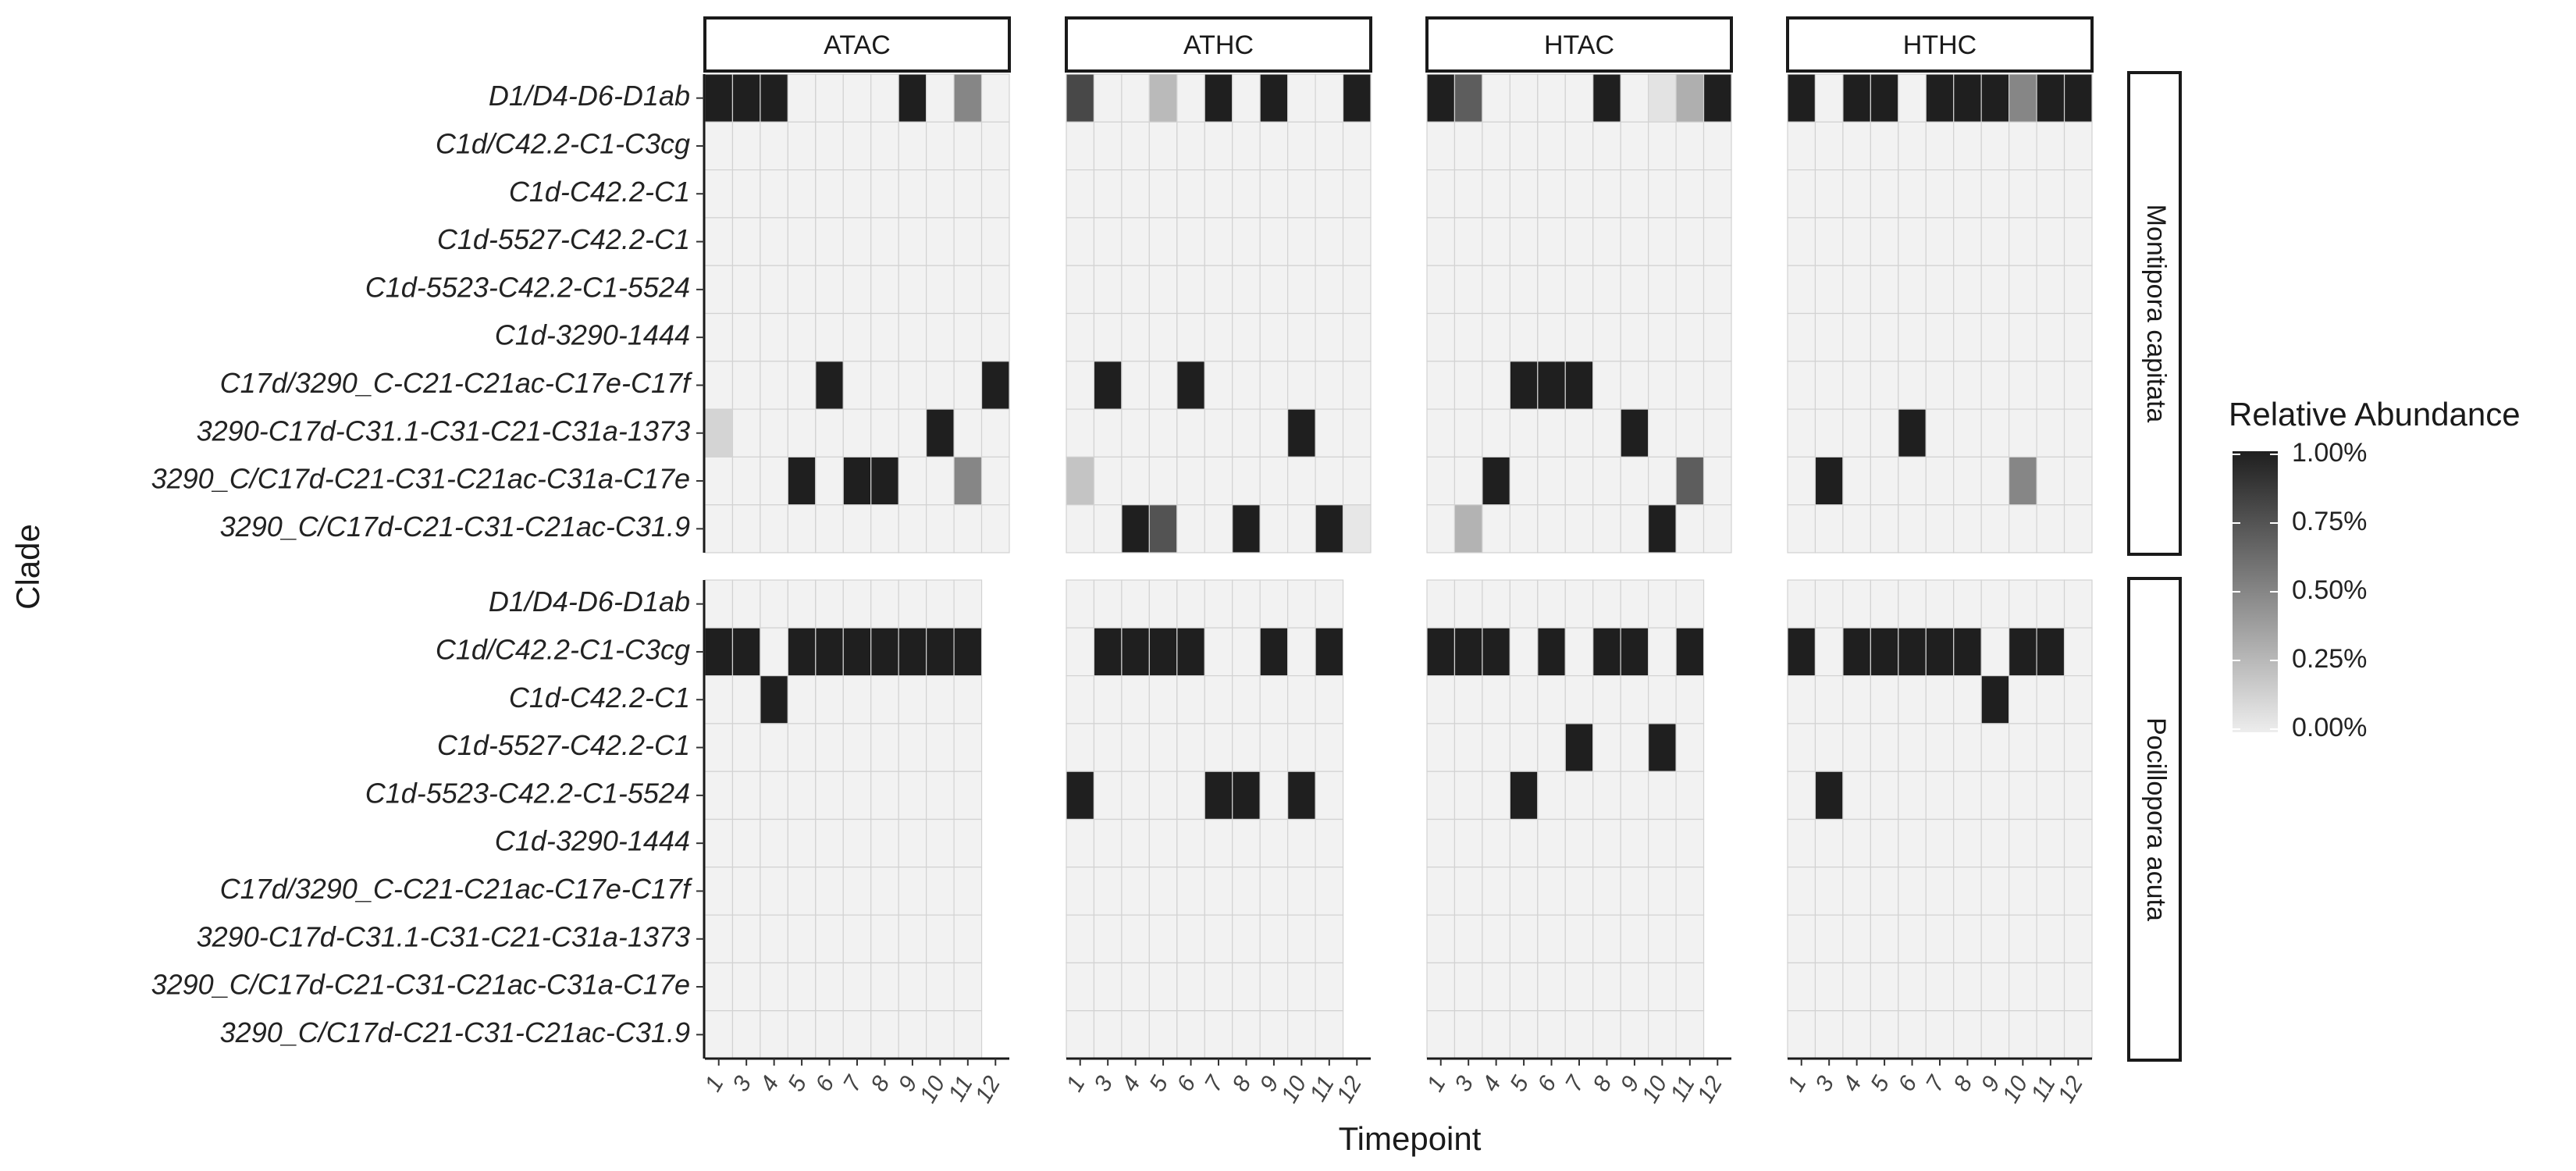 The width and height of the screenshot is (2576, 1171). What do you see at coordinates (455, 527) in the screenshot?
I see `y-tick-label: 3290_C/C17d-C21-C31-C21ac-C31.9` at bounding box center [455, 527].